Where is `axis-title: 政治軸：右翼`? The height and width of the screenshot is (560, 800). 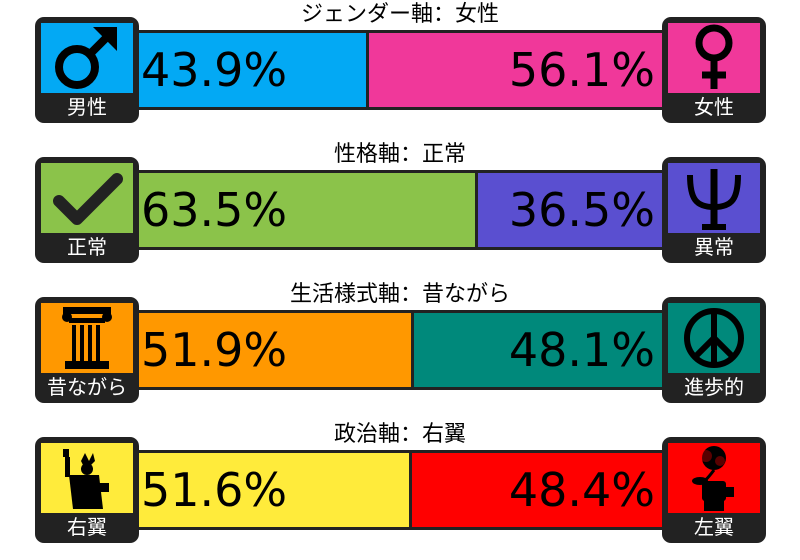 axis-title: 政治軸：右翼 is located at coordinates (399, 434).